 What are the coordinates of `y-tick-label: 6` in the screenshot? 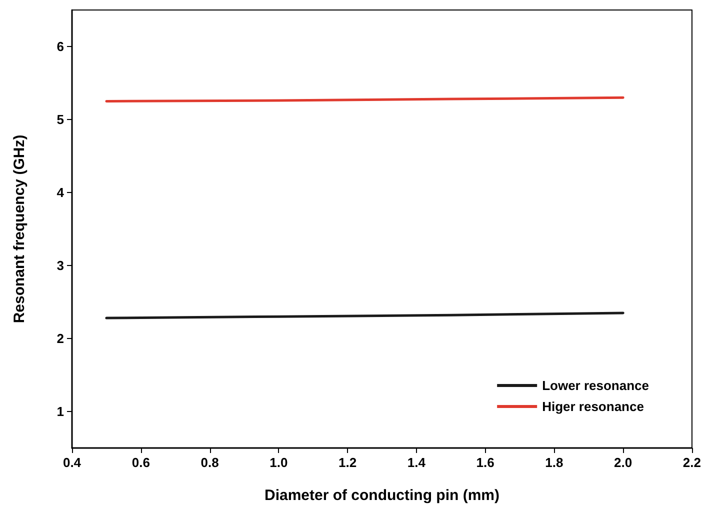 It's located at (60, 46).